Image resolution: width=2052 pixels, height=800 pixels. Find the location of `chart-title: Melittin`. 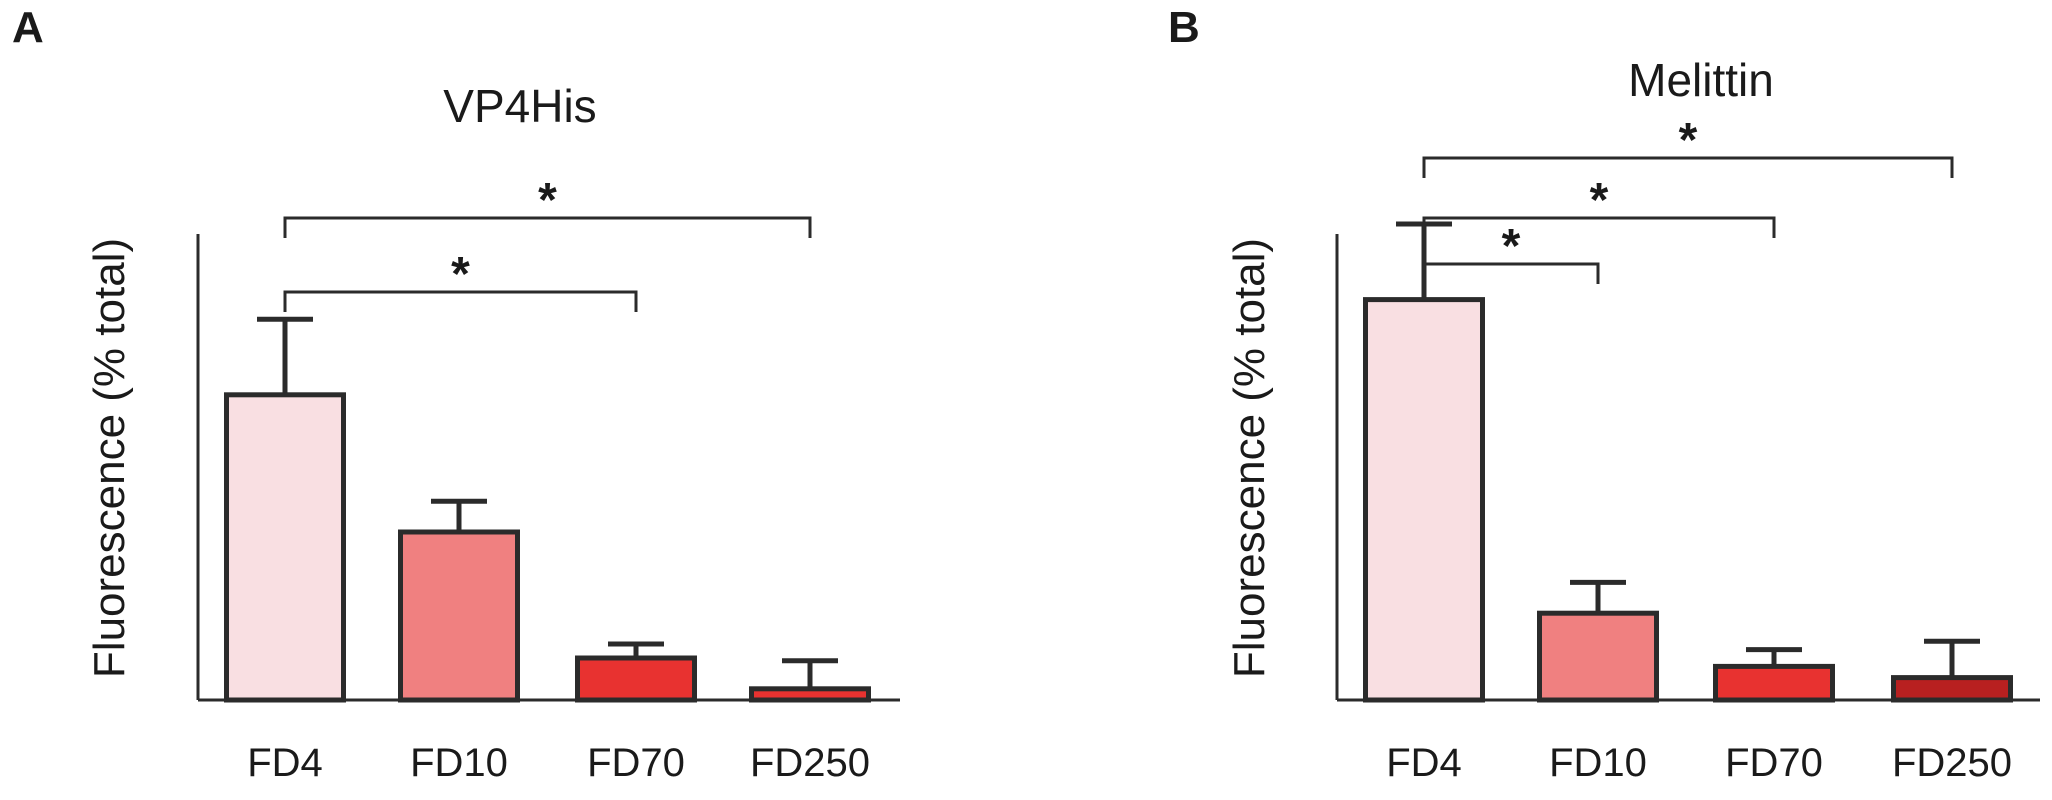

chart-title: Melittin is located at coordinates (1701, 80).